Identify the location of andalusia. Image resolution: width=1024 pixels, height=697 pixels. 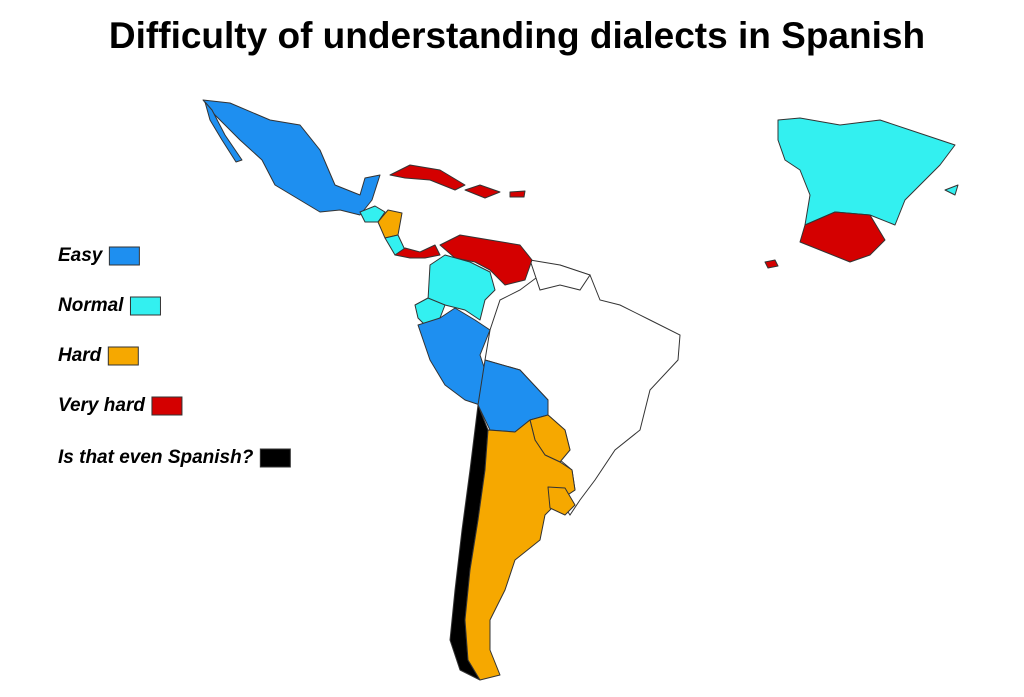
(842, 237).